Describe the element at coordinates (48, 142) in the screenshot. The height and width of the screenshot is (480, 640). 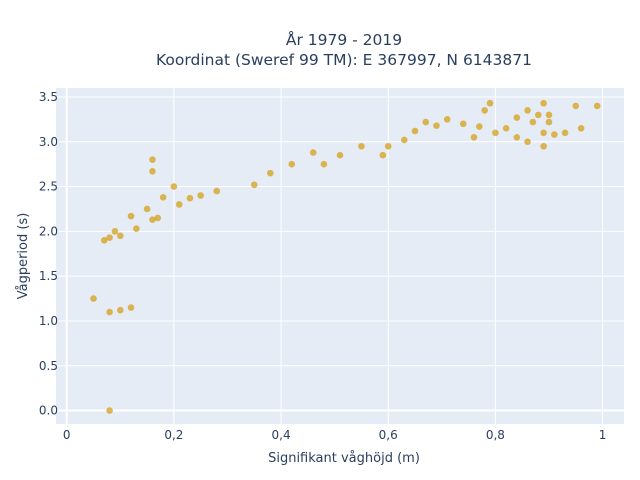
I see `y-tick-label: 3.0` at that location.